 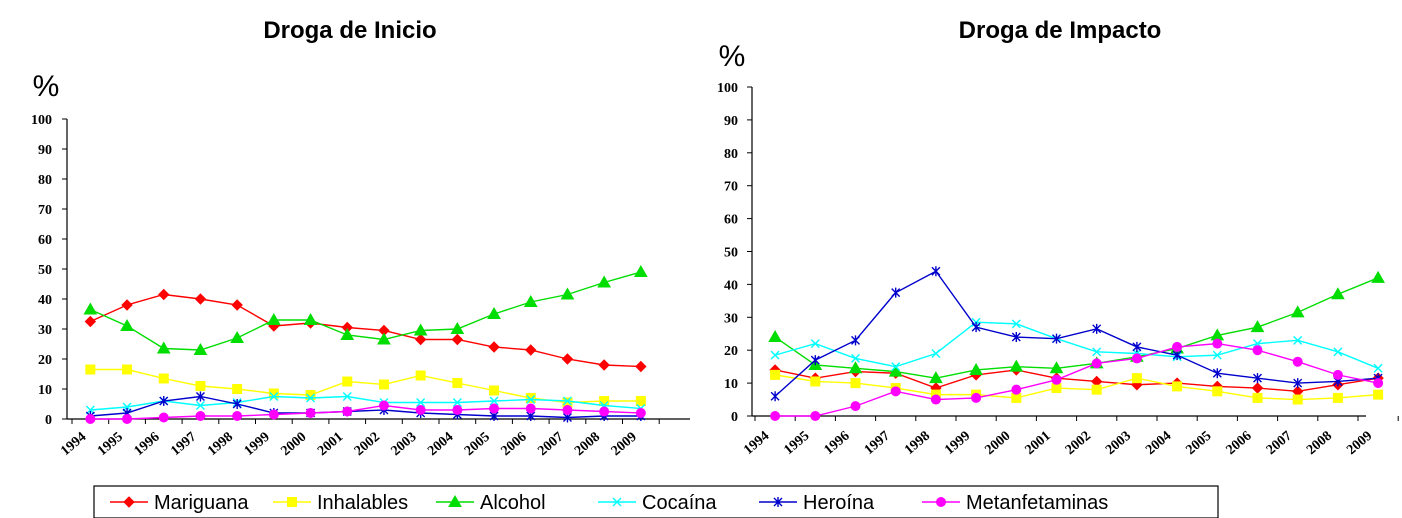 What do you see at coordinates (550, 444) in the screenshot?
I see `x-tick-label: 2007` at bounding box center [550, 444].